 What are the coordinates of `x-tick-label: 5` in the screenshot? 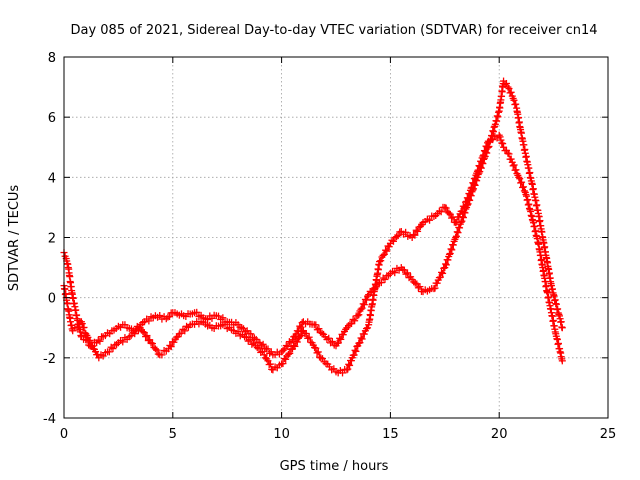 It's located at (173, 434).